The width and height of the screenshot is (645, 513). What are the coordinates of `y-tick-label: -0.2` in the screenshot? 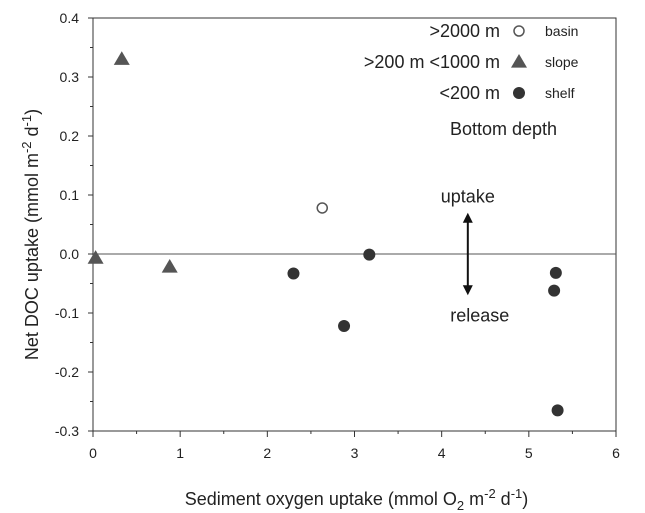 It's located at (67, 372).